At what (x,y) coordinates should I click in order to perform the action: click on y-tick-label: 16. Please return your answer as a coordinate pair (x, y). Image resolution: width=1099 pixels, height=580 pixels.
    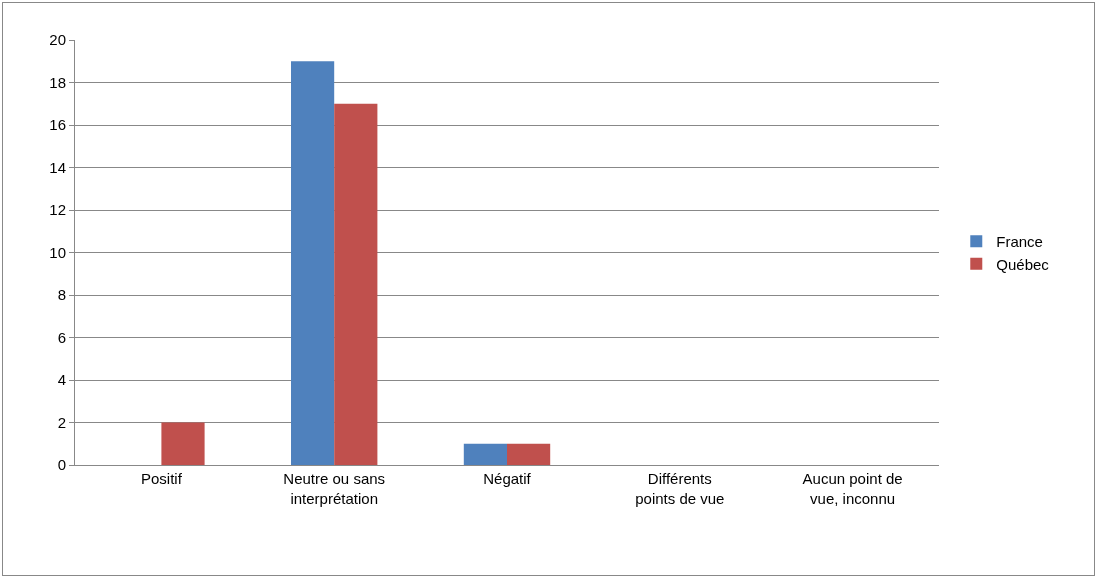
    Looking at the image, I should click on (57, 125).